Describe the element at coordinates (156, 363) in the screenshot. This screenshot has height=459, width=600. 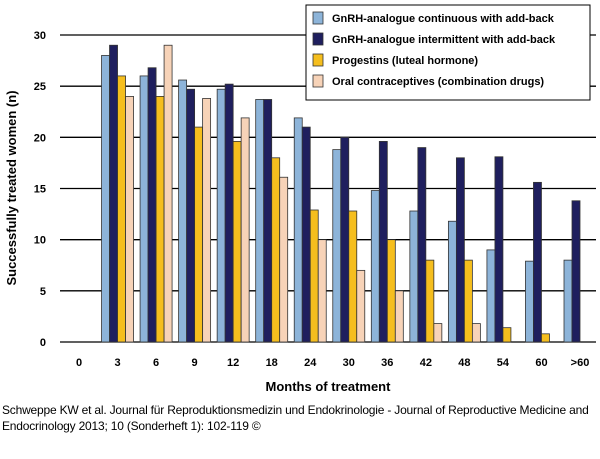
I see `x-tick-label: 6` at that location.